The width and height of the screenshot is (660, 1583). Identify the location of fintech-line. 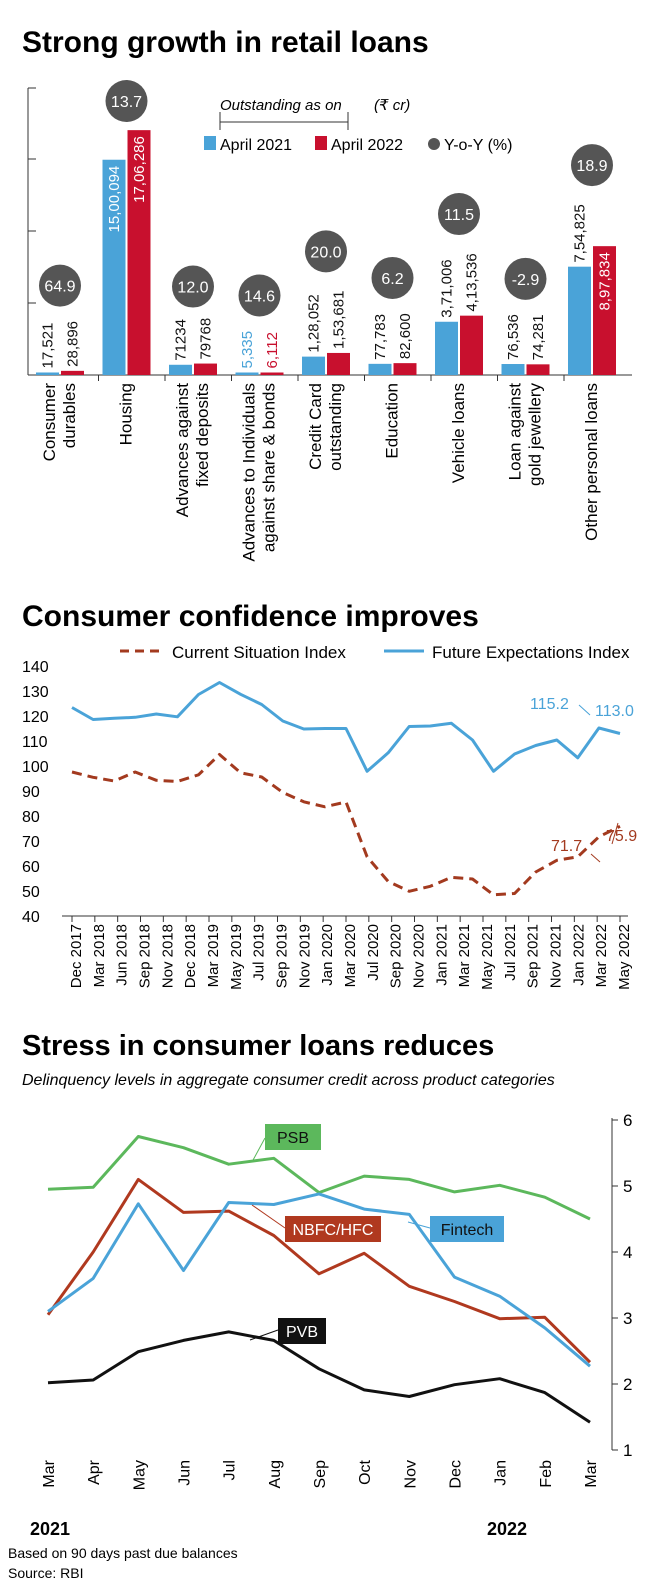
(319, 1280).